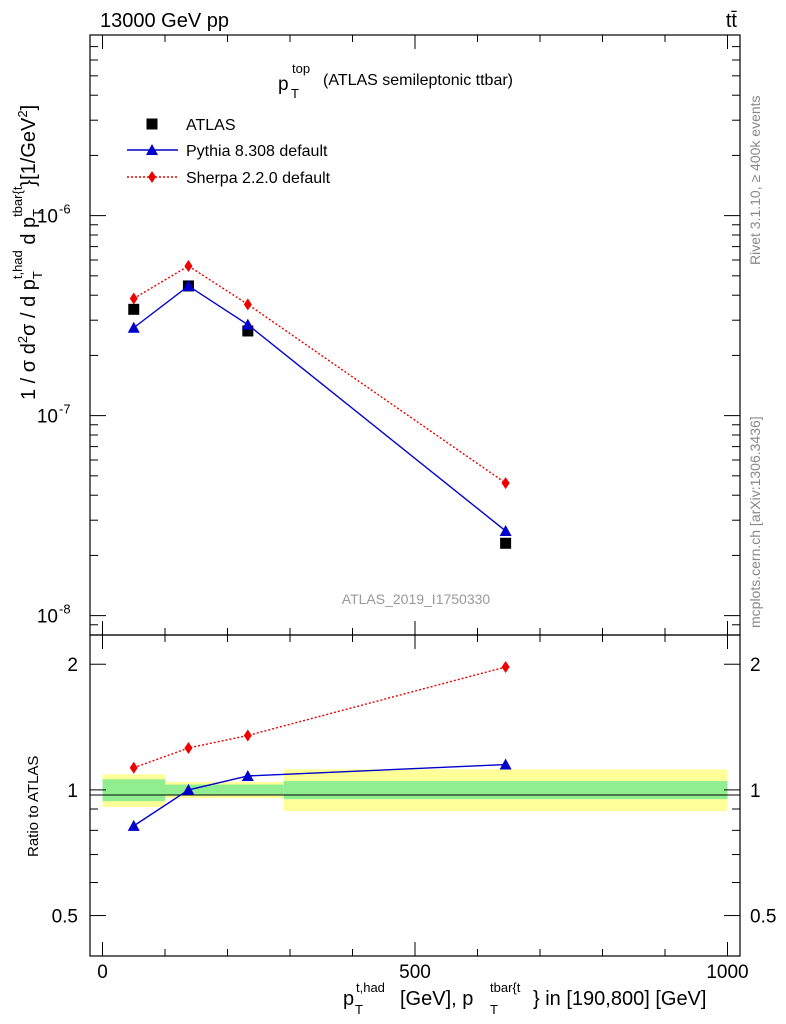  Describe the element at coordinates (415, 972) in the screenshot. I see `x-tick-label: 500` at that location.